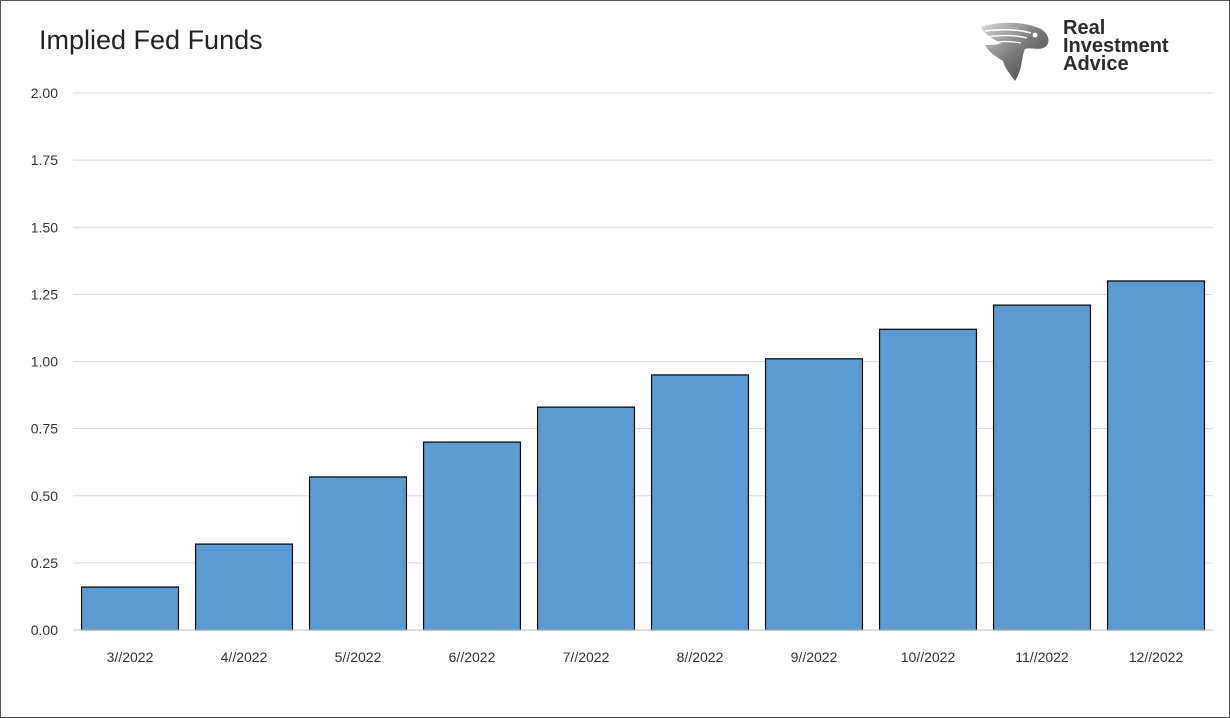 The width and height of the screenshot is (1230, 718). Describe the element at coordinates (44, 496) in the screenshot. I see `y-tick-label: 0.50` at that location.